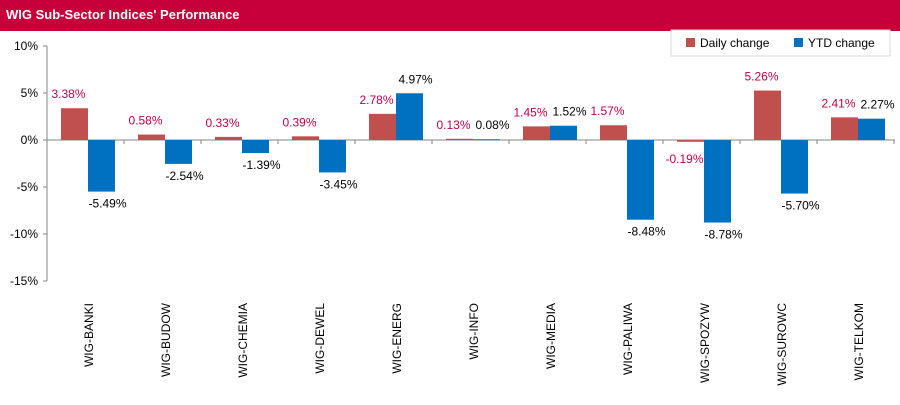 Image resolution: width=900 pixels, height=405 pixels. Describe the element at coordinates (376, 100) in the screenshot. I see `daily-change-label: 2.78%` at that location.